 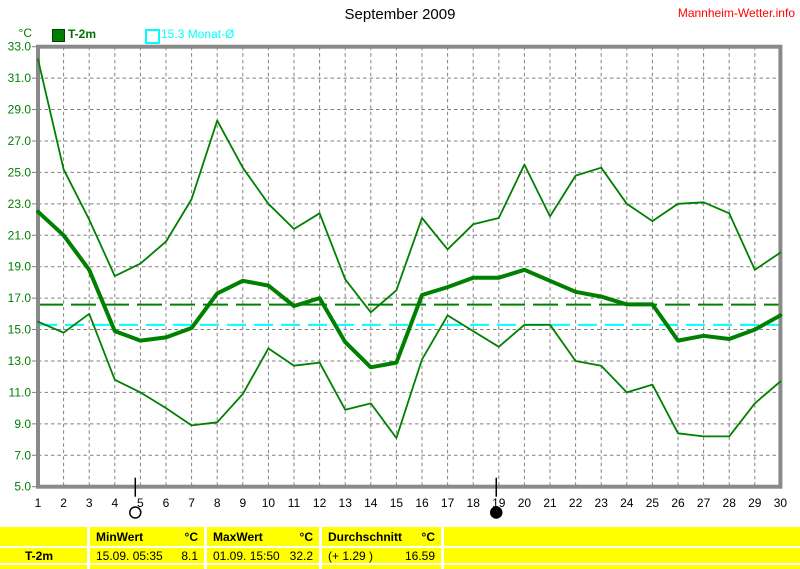 I want to click on x-axis-label: 1, so click(x=38, y=503).